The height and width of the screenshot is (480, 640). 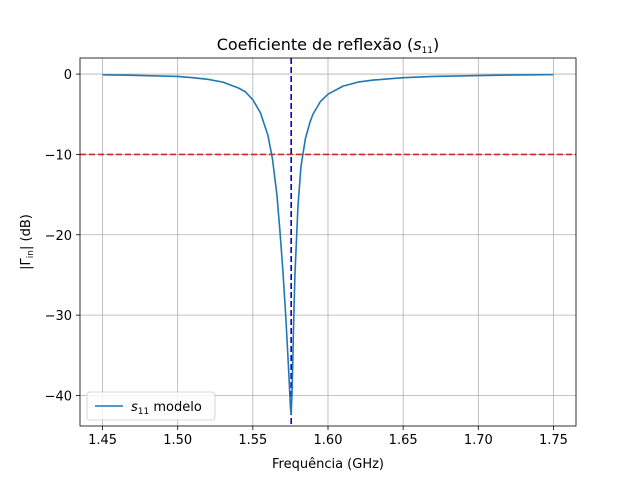 I want to click on x-tick-label: 1.65, so click(x=403, y=440).